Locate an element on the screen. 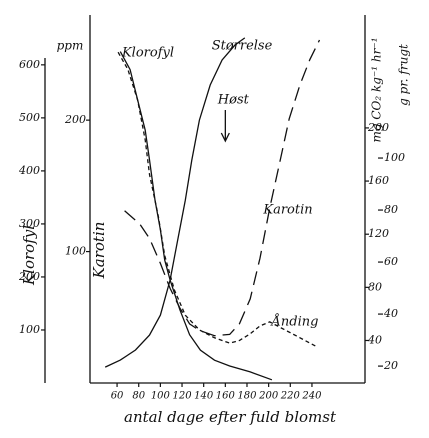 This screenshot has width=429, height=438. y-tick-label: 400 is located at coordinates (29, 170).